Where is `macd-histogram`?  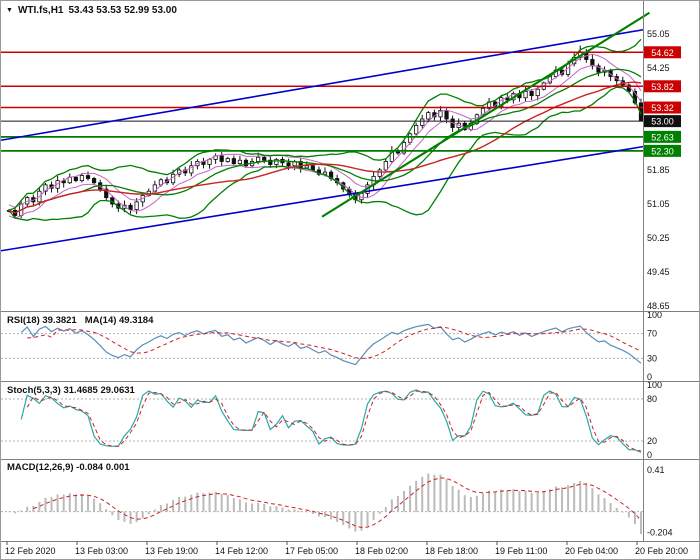
macd-histogram is located at coordinates (325, 503).